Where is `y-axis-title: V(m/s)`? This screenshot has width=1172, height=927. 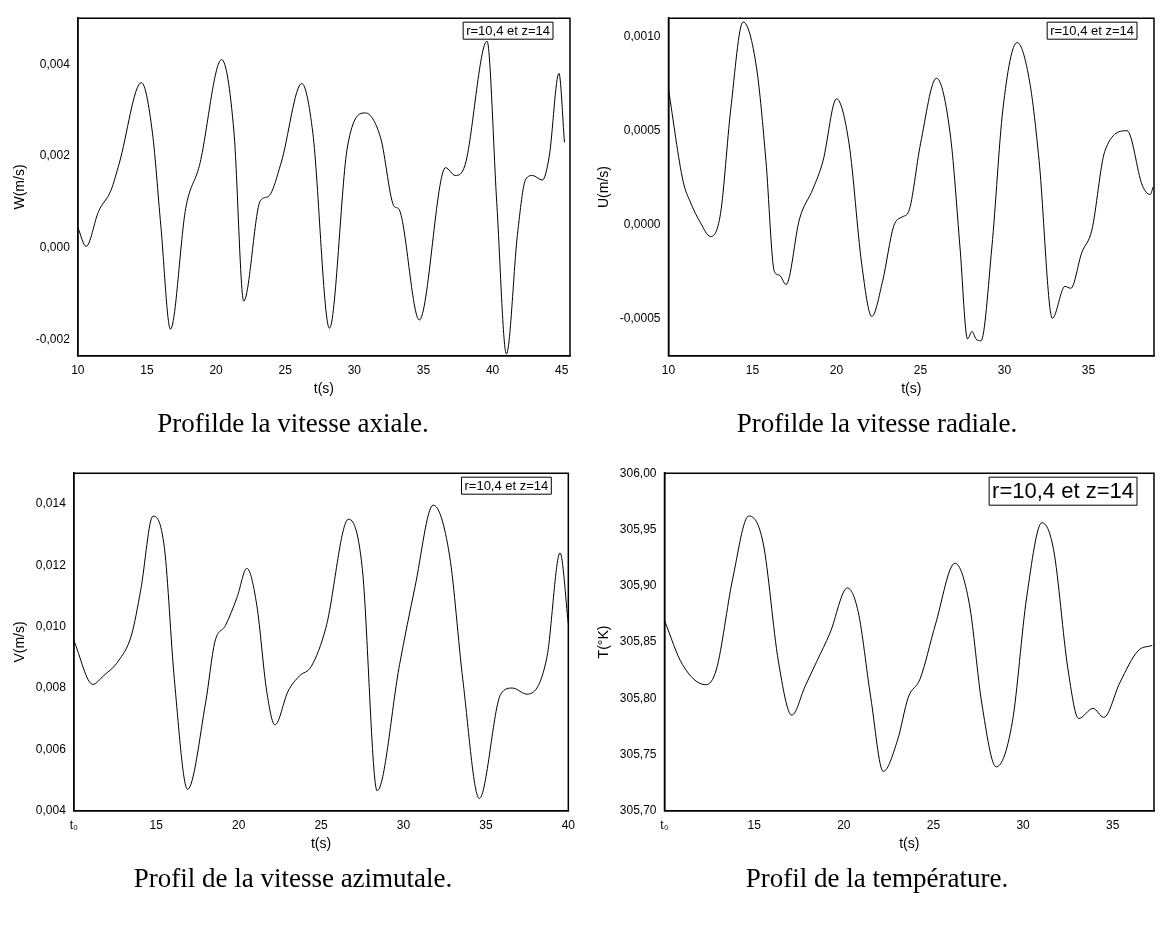 y-axis-title: V(m/s) is located at coordinates (19, 642).